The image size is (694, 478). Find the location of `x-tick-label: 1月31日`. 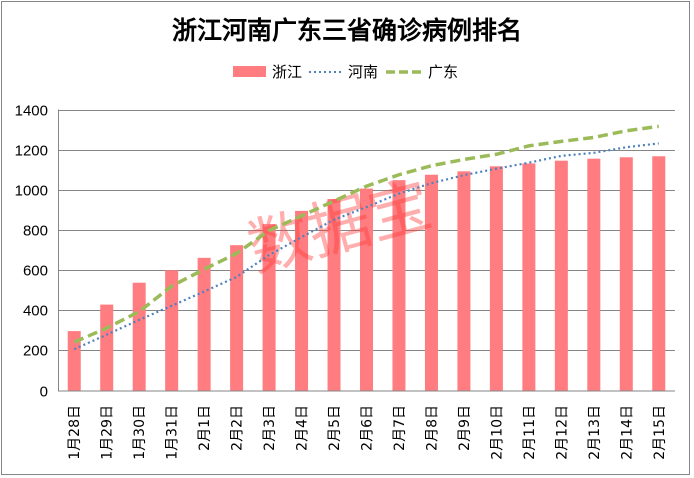

x-tick-label: 1月31日 is located at coordinates (173, 432).